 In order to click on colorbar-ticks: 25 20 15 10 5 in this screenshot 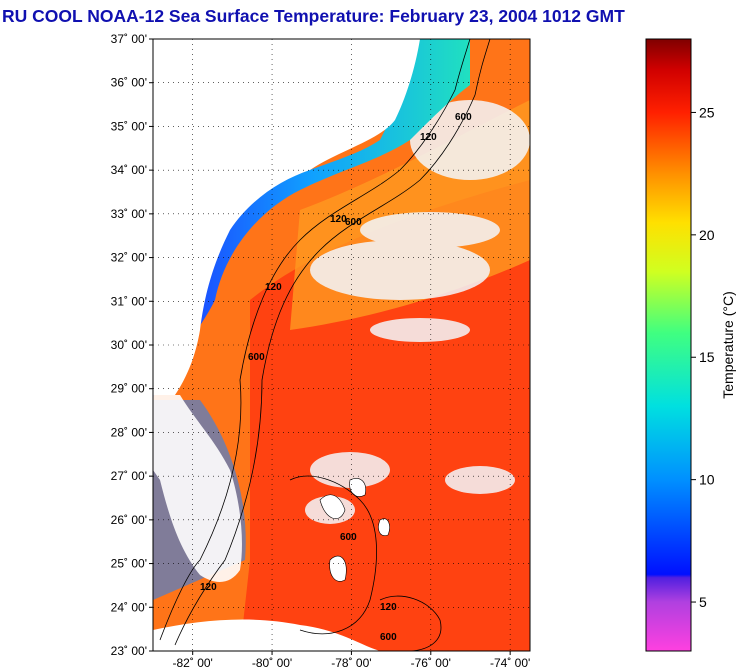, I will do `click(703, 357)`.